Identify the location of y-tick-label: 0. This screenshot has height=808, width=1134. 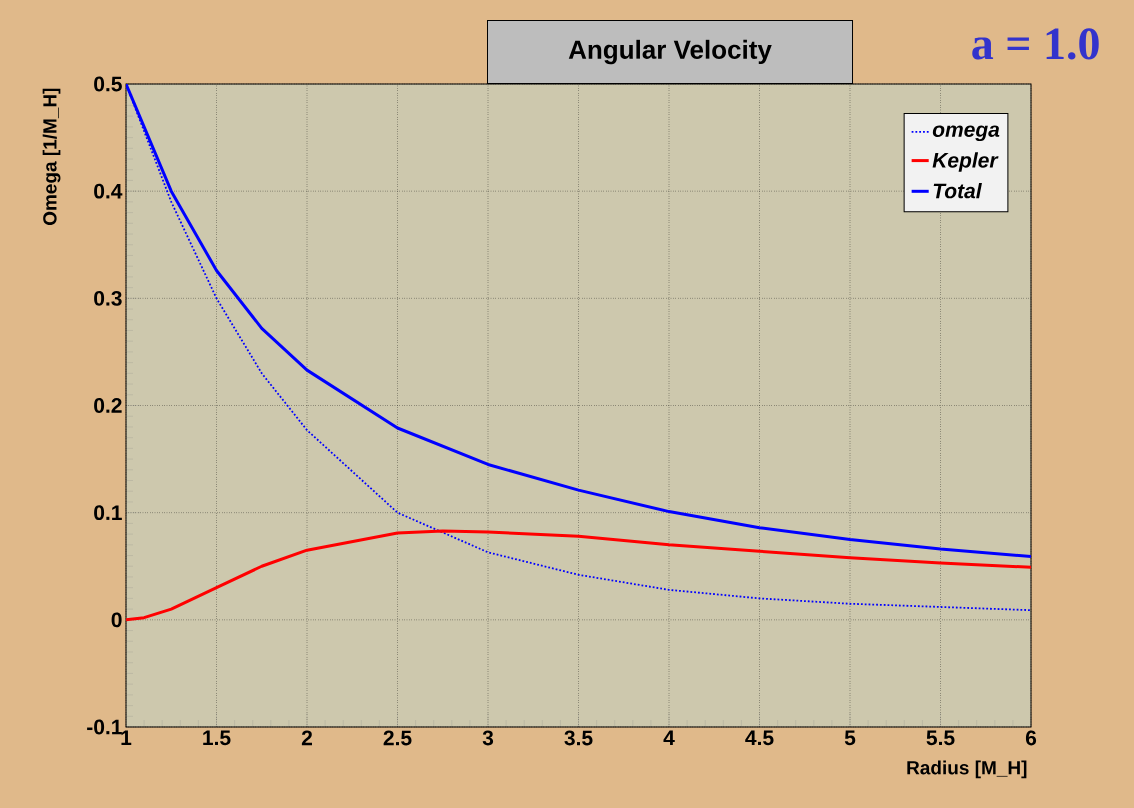
(116, 620).